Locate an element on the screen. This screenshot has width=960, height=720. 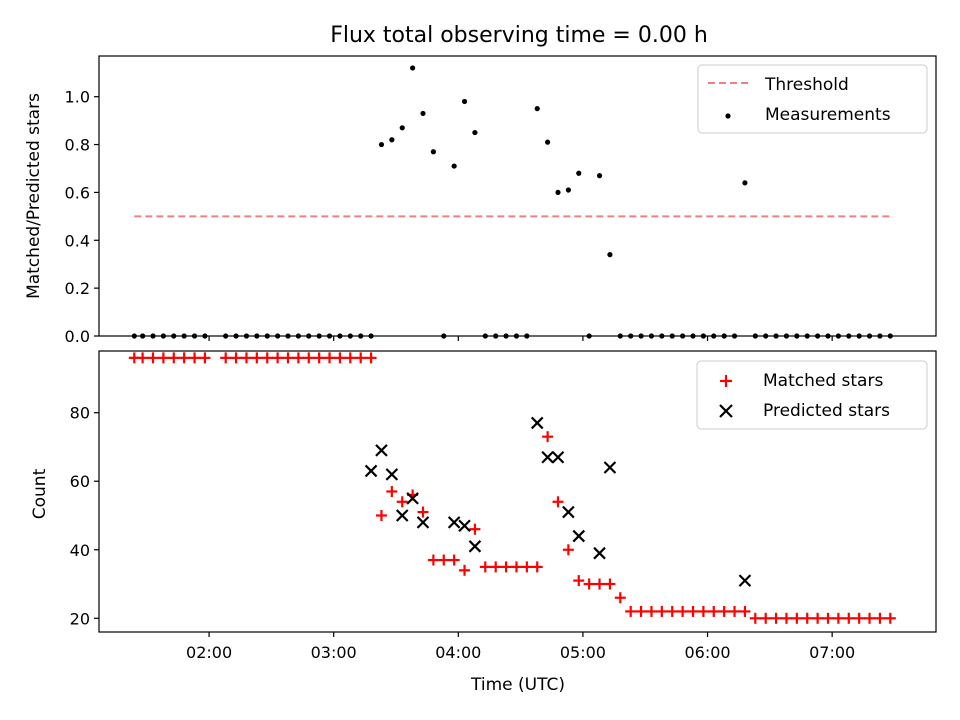
bottom-y-axis-label: Count is located at coordinates (40, 493).